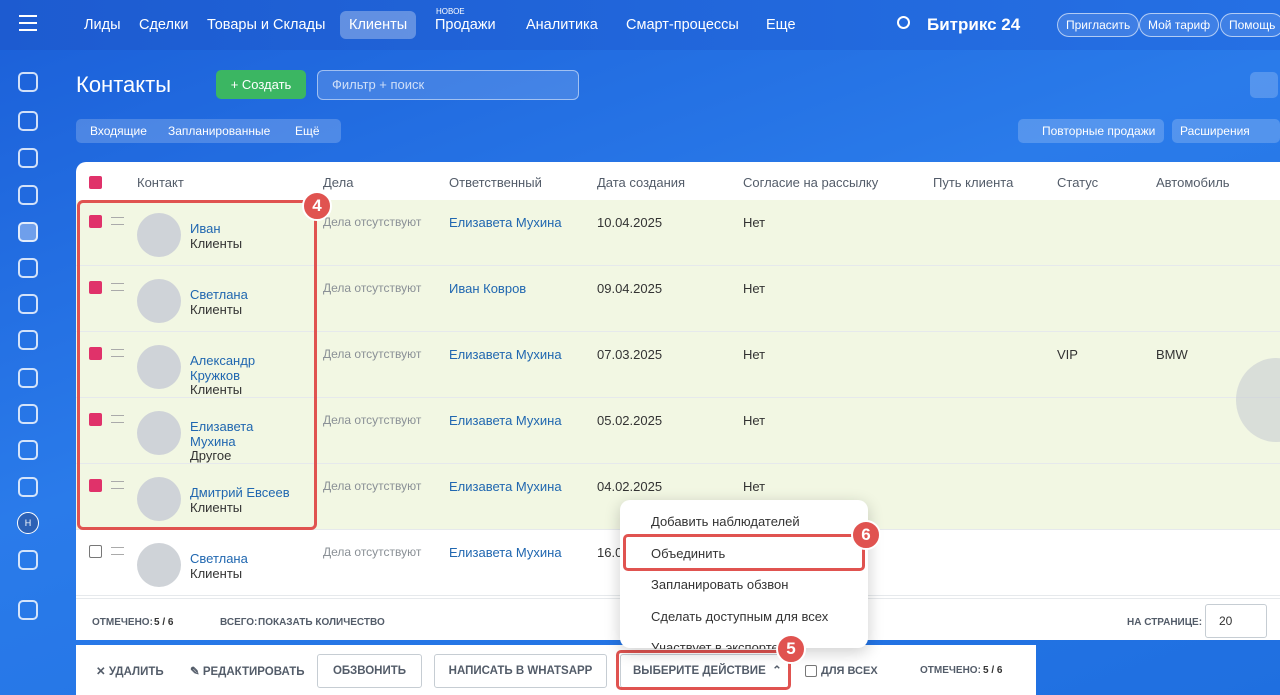 The height and width of the screenshot is (695, 1280). I want to click on create-button: + Создать, so click(261, 84).